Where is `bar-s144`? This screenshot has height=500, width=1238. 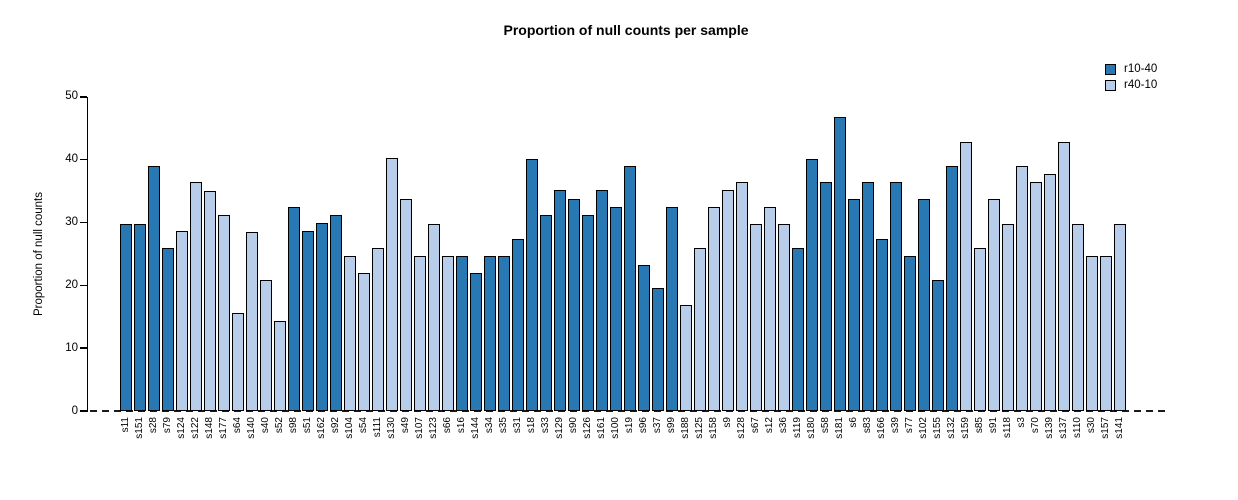 bar-s144 is located at coordinates (476, 341).